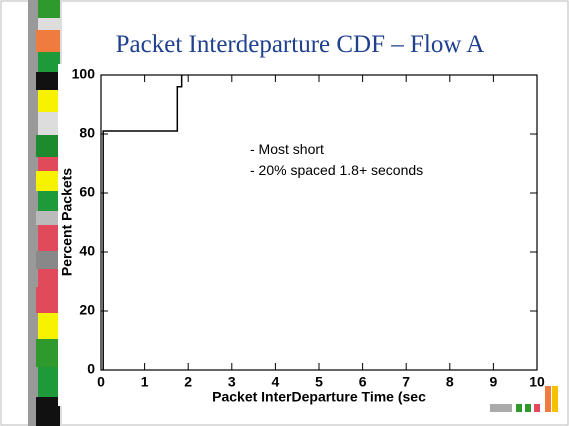 This screenshot has height=426, width=569. I want to click on annotation: - 20% spaced 1.8+ seconds, so click(336, 170).